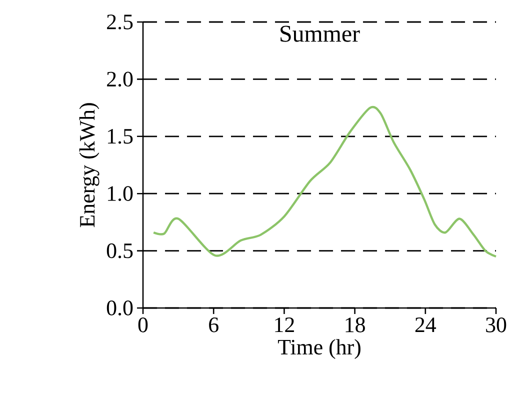 This screenshot has height=416, width=513. Describe the element at coordinates (119, 308) in the screenshot. I see `y-tick-label: 0.0` at that location.